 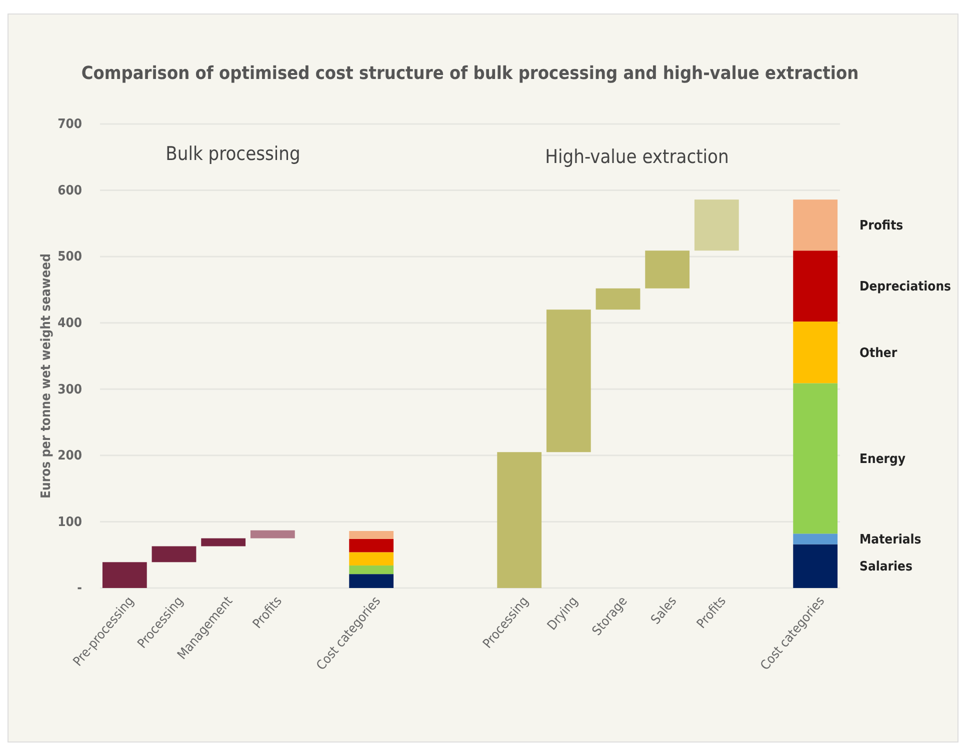 I want to click on y-tick-label: 700, so click(x=70, y=124).